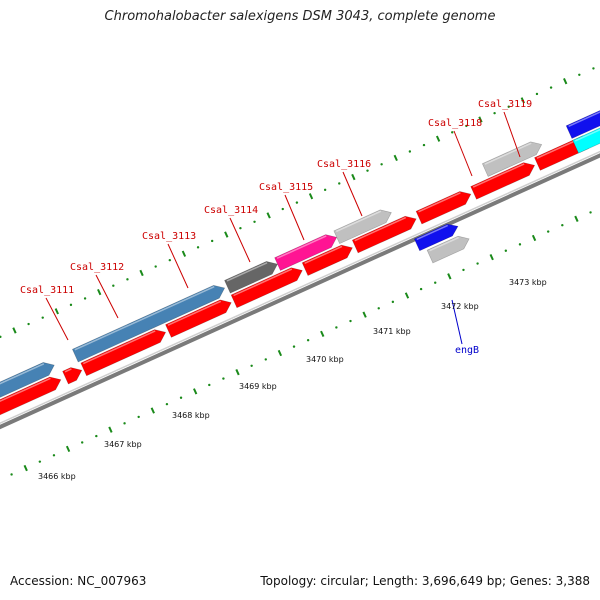 Image resolution: width=600 pixels, height=600 pixels. What do you see at coordinates (123, 444) in the screenshot?
I see `scale-label-3467-kbp: 3467 kbp` at bounding box center [123, 444].